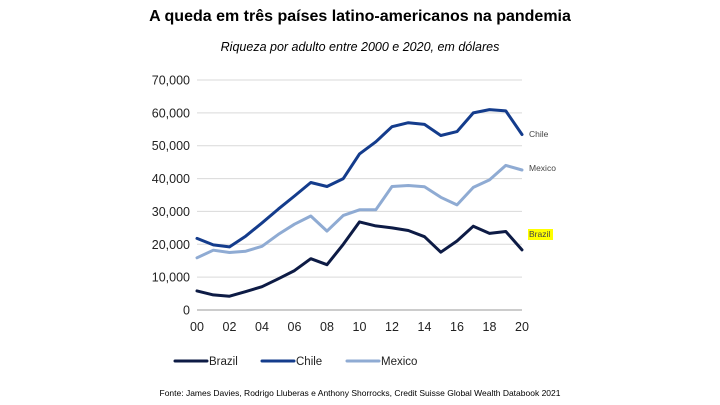 The height and width of the screenshot is (405, 720). Describe the element at coordinates (490, 327) in the screenshot. I see `x-tick-label: 18` at that location.